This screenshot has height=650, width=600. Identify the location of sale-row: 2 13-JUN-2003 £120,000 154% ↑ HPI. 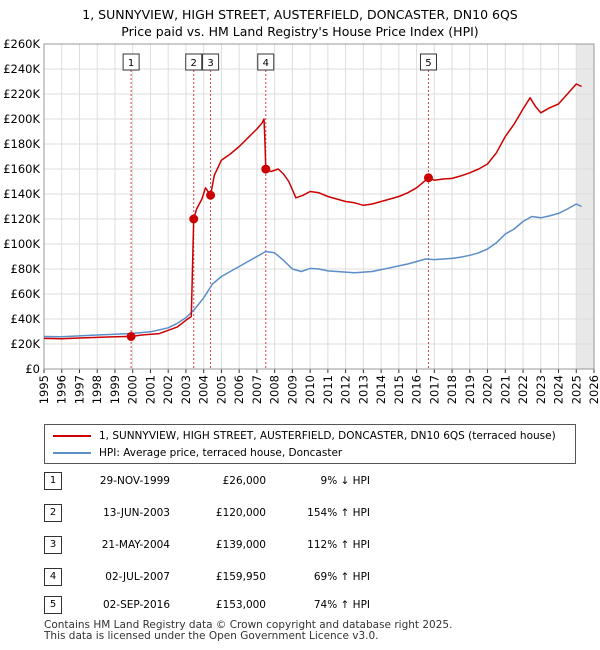
(300, 514).